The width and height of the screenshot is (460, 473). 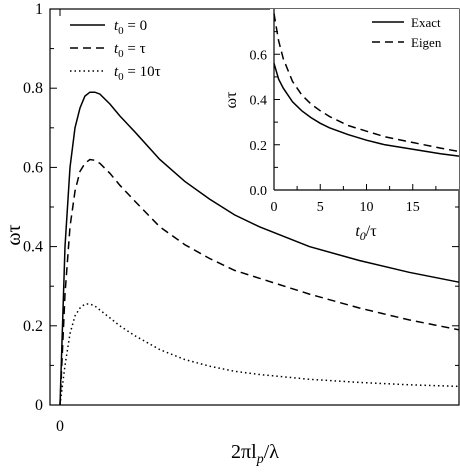 What do you see at coordinates (60, 222) in the screenshot?
I see `main-x-ticks: 0` at bounding box center [60, 222].